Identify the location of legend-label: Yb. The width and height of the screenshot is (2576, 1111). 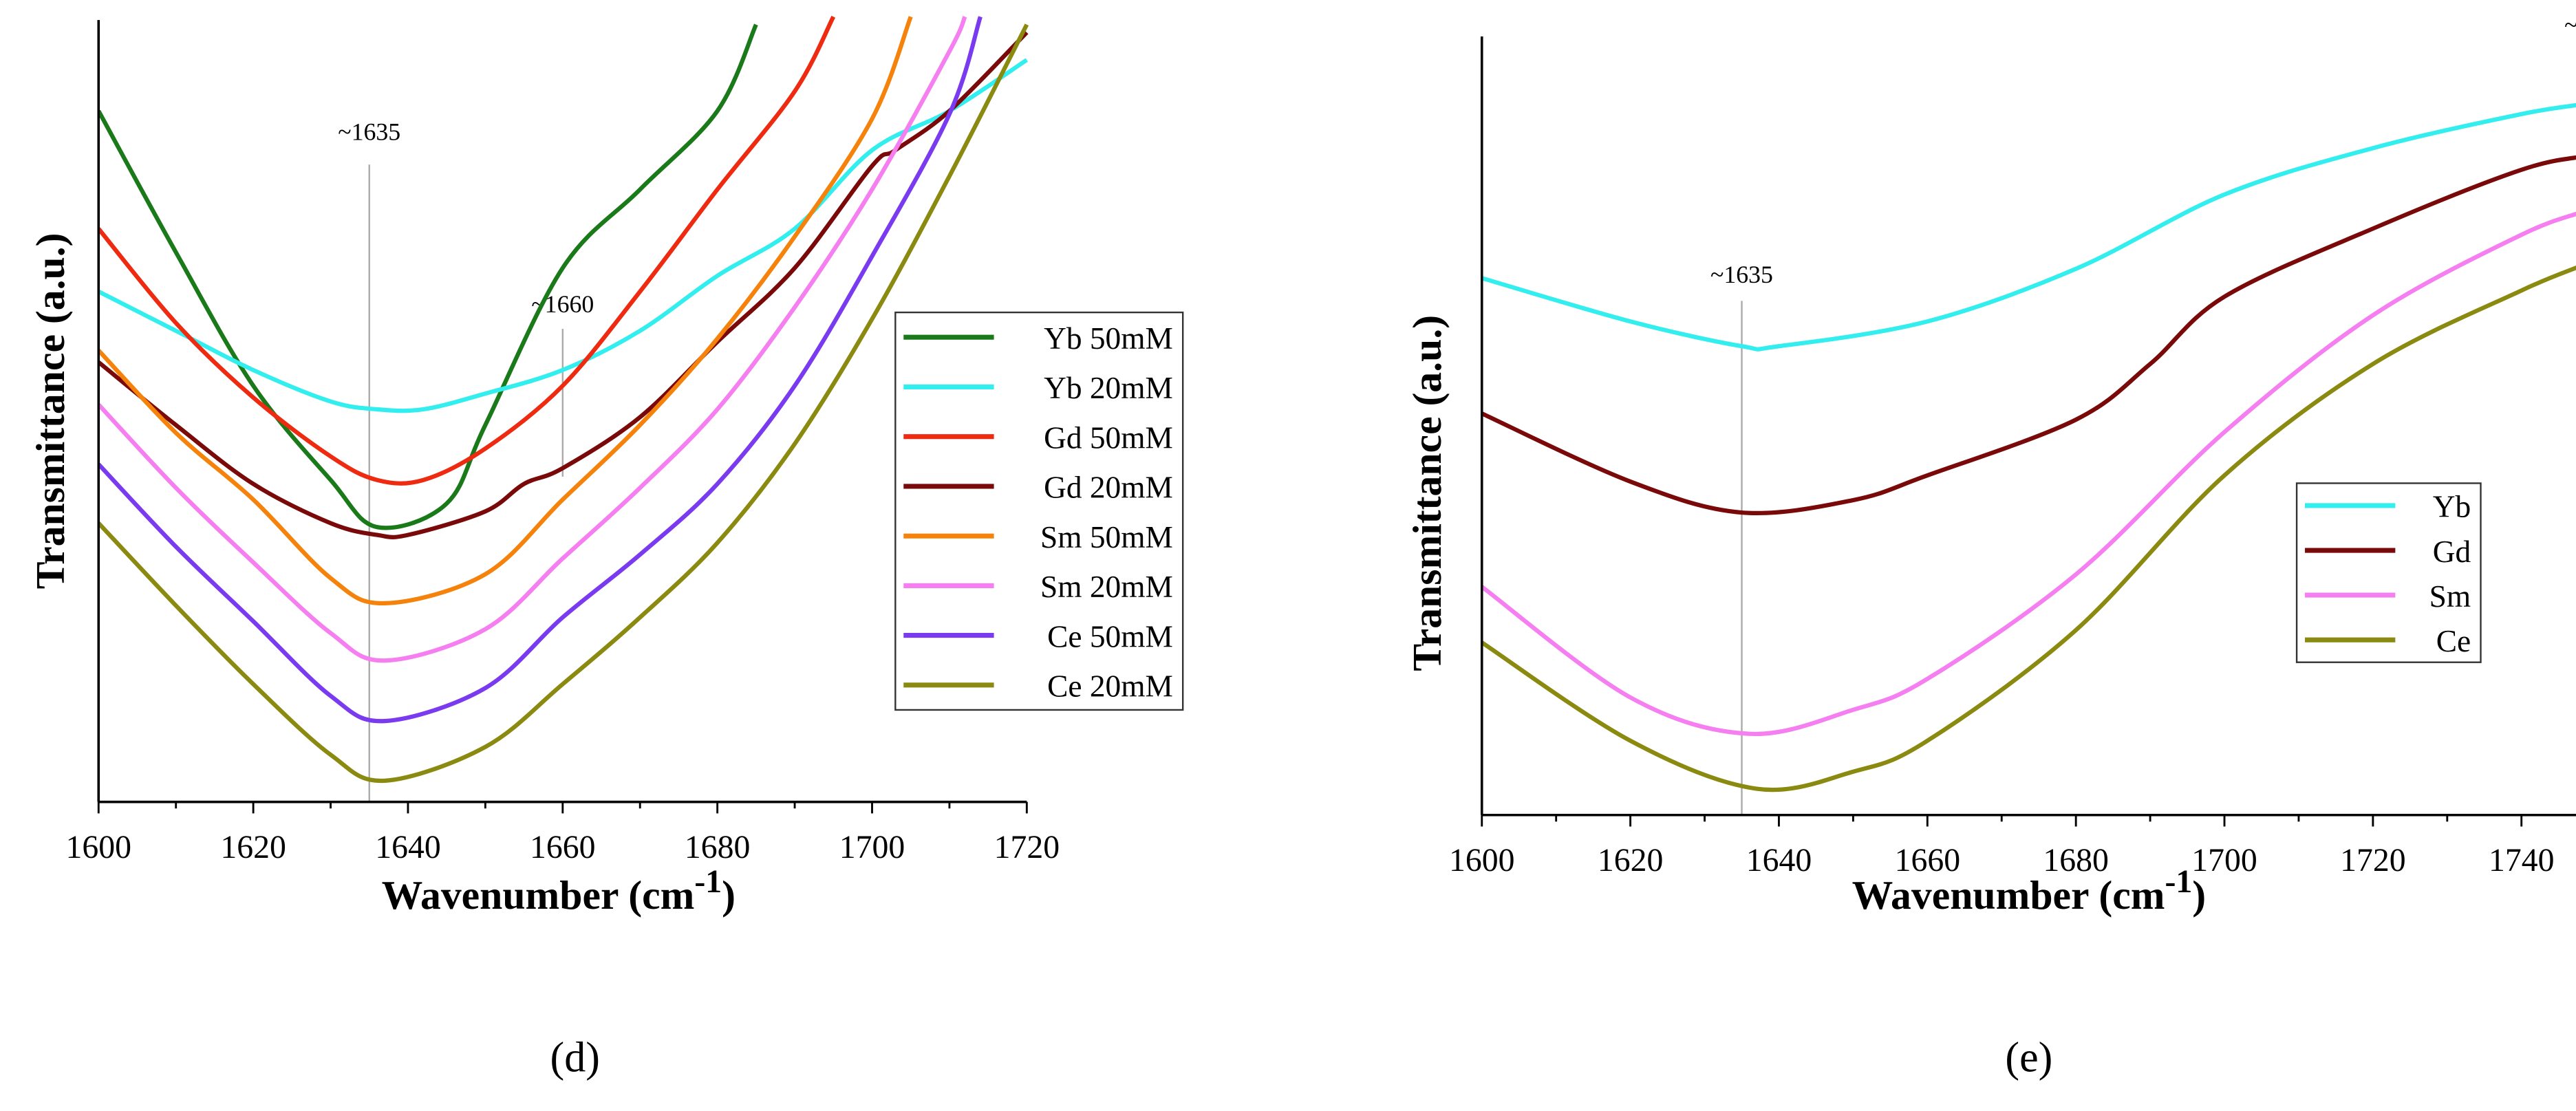
(2452, 507).